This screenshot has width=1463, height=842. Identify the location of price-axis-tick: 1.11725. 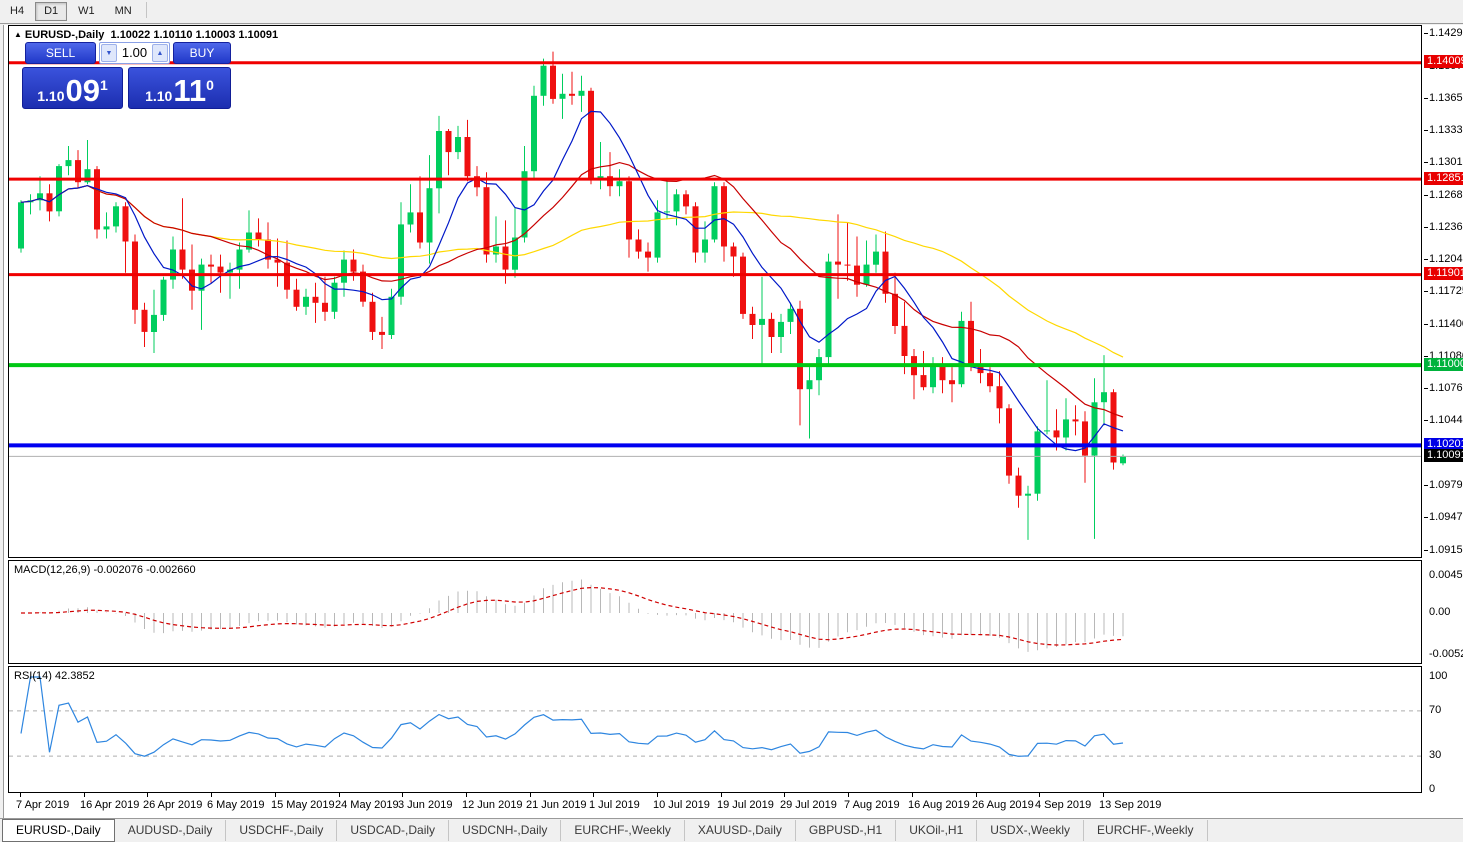
(1443, 291).